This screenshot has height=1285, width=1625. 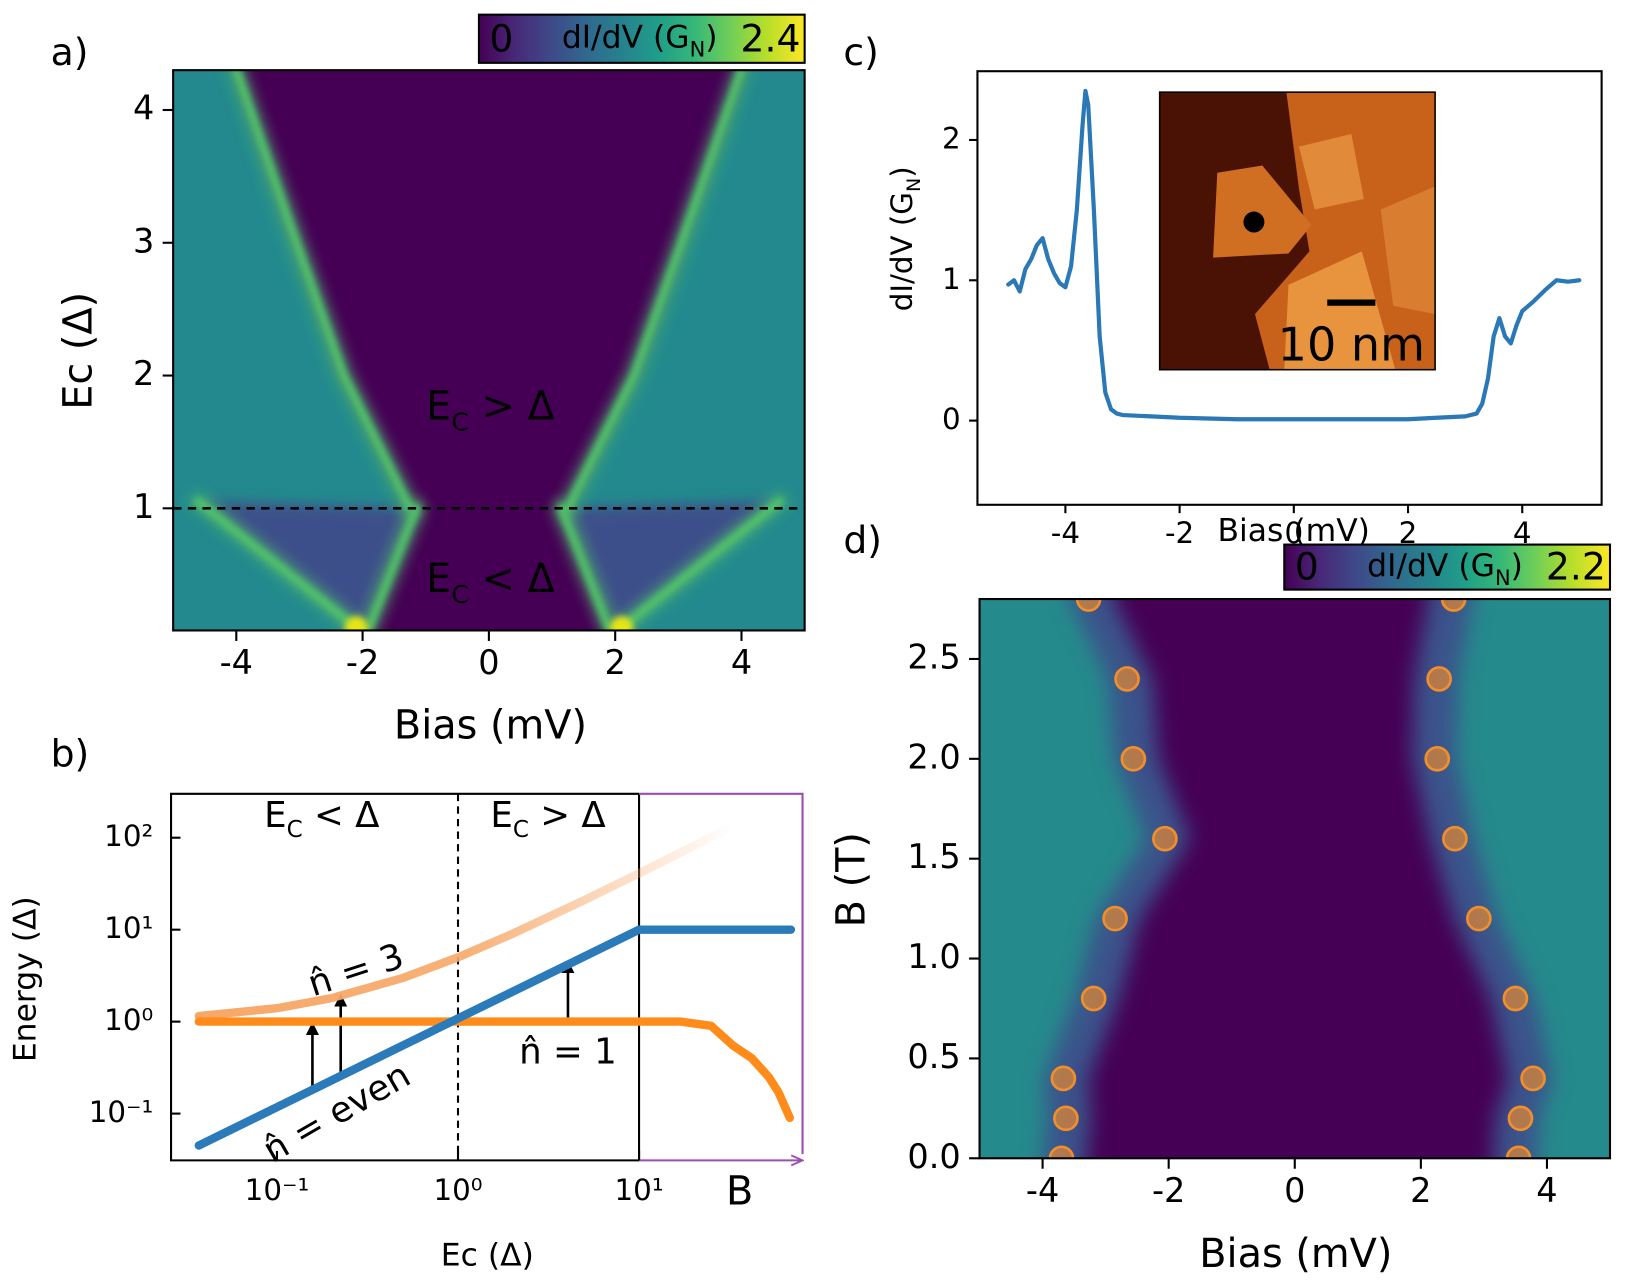 What do you see at coordinates (121, 1112) in the screenshot?
I see `y-tick-label: 10⁻¹` at bounding box center [121, 1112].